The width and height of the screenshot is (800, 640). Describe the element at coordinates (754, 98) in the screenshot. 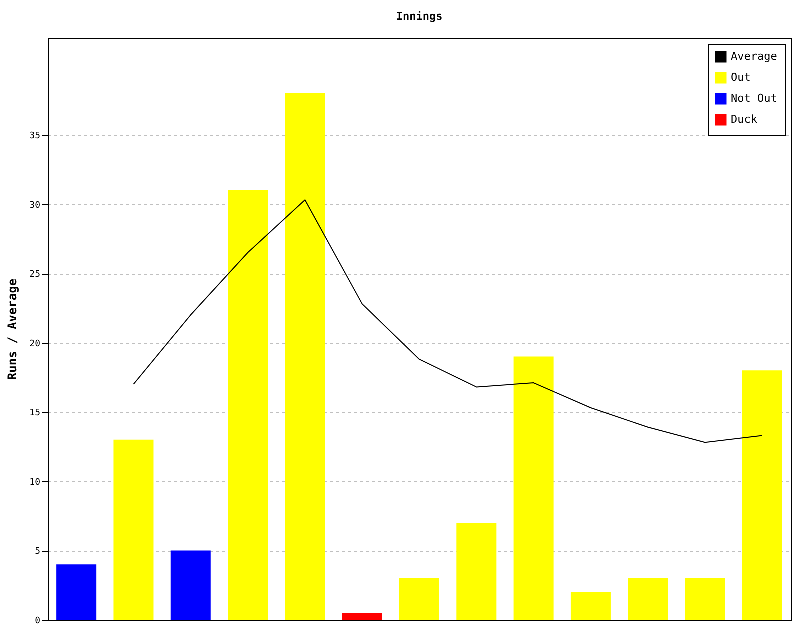

I see `legend-label: Not Out` at that location.